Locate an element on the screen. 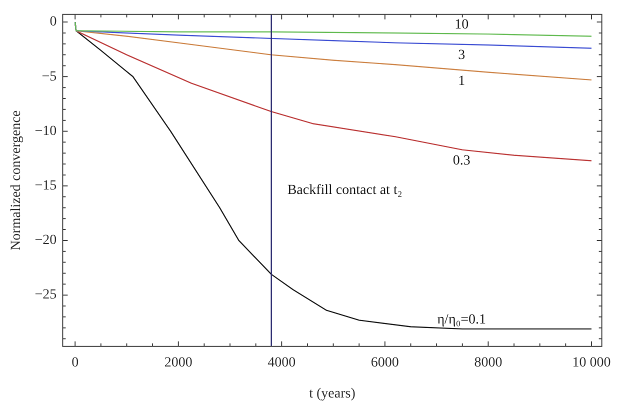 This screenshot has width=619, height=410. series-label: 0.3 is located at coordinates (461, 160).